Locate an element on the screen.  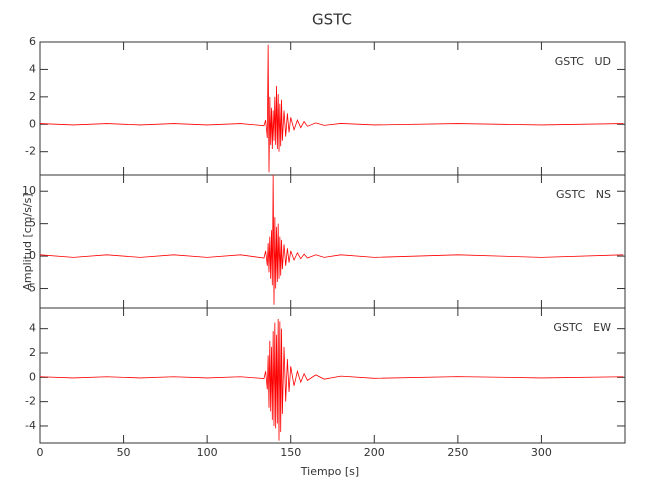
chart-title: GSTC is located at coordinates (332, 20).